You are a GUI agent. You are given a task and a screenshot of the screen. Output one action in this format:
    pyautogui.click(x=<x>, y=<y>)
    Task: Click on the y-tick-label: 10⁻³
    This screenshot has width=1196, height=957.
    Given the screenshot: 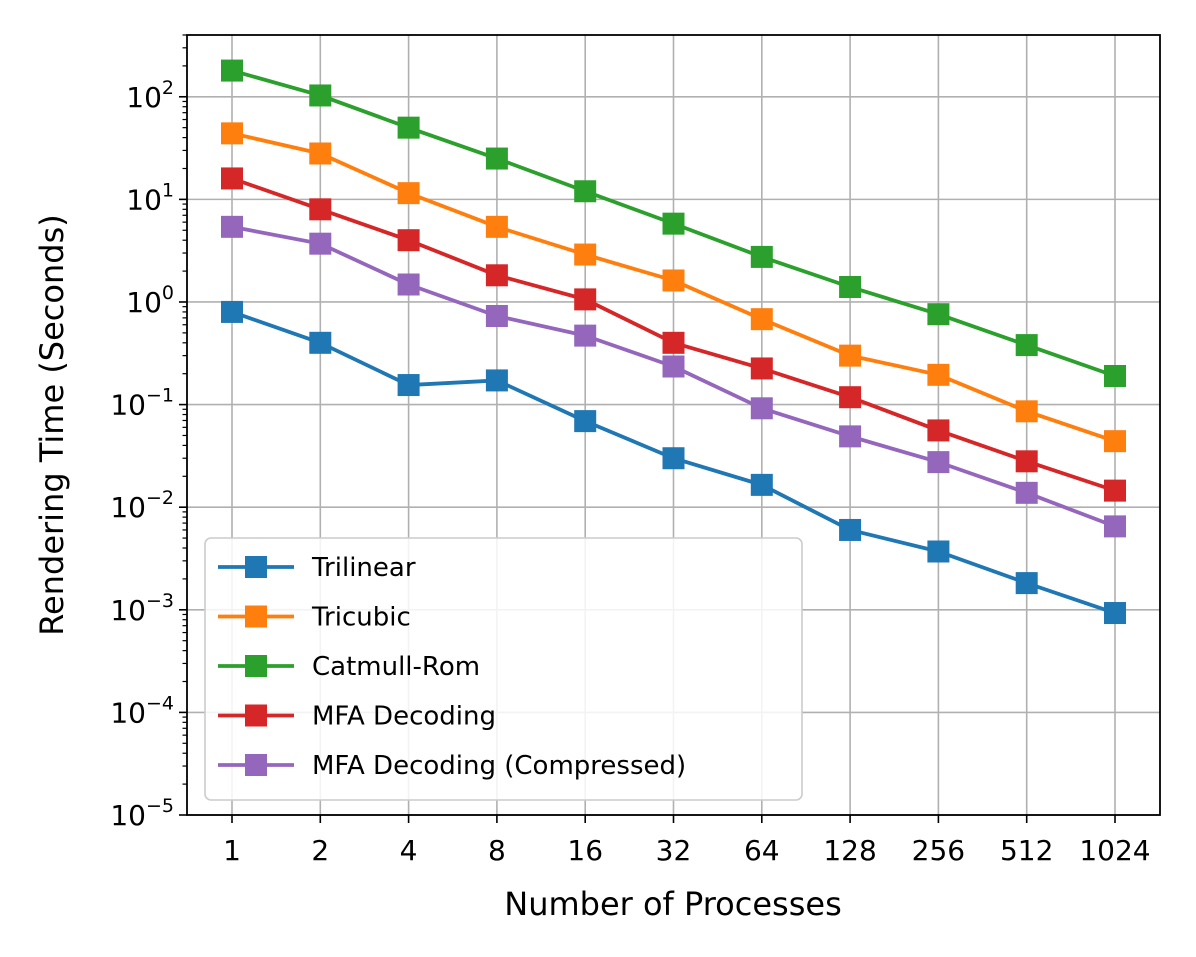 What is the action you would take?
    pyautogui.click(x=142, y=608)
    